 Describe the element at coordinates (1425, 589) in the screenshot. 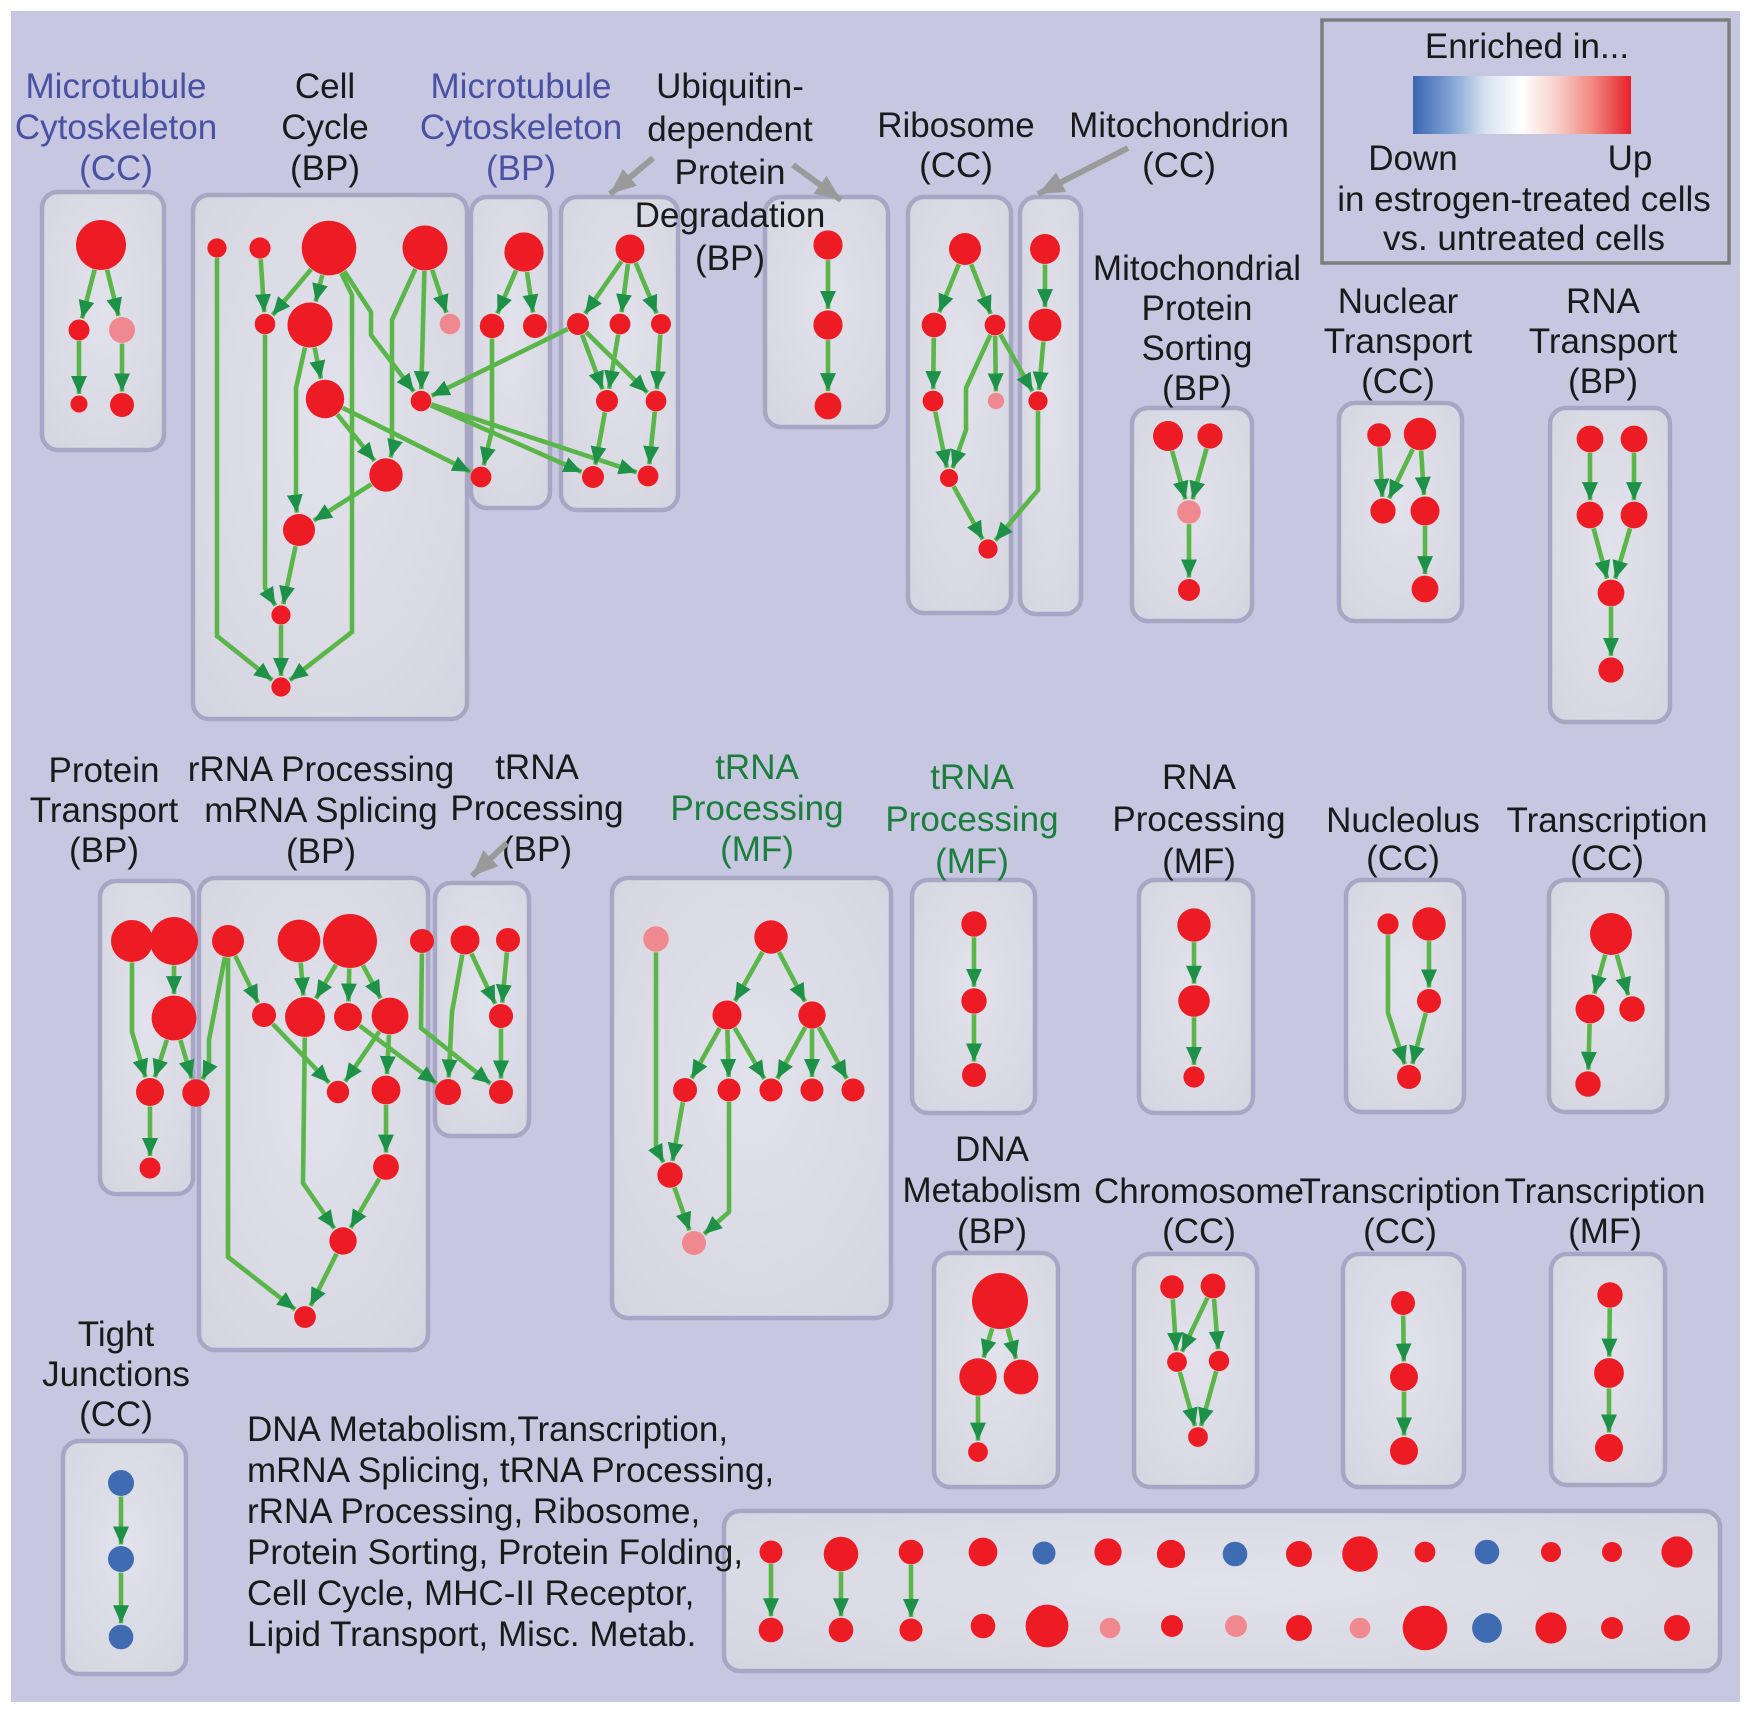

I see `node-q5` at that location.